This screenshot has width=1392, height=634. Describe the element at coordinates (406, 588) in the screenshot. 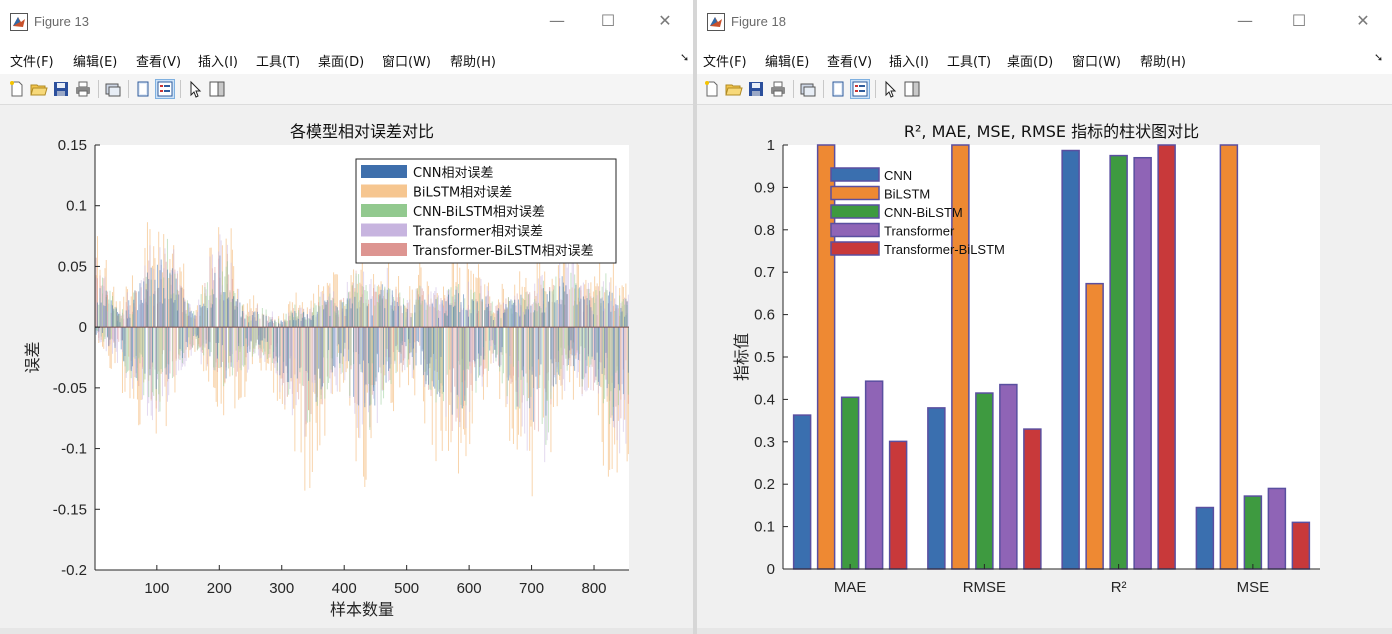

I see `x-tick-label: 500` at that location.